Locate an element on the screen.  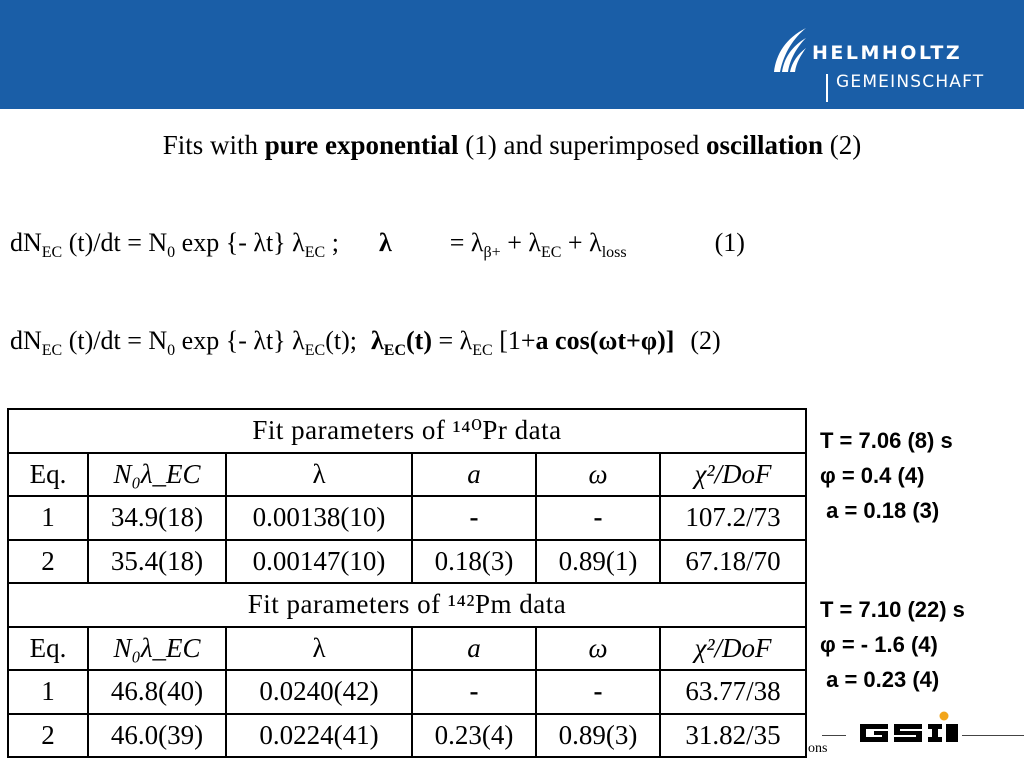
title-bold-oscillation: oscillation is located at coordinates (765, 145).